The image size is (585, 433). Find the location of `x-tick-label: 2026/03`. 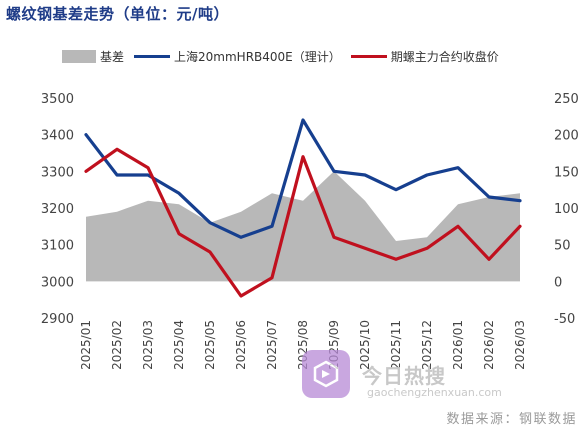

x-tick-label: 2026/03 is located at coordinates (520, 345).